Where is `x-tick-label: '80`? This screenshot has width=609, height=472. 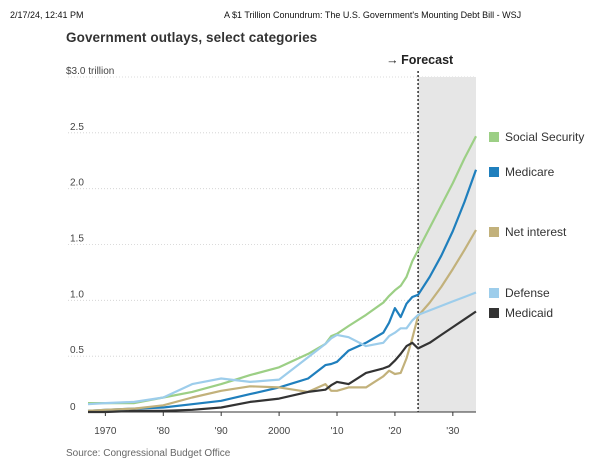
x-tick-label: '80 is located at coordinates (163, 431).